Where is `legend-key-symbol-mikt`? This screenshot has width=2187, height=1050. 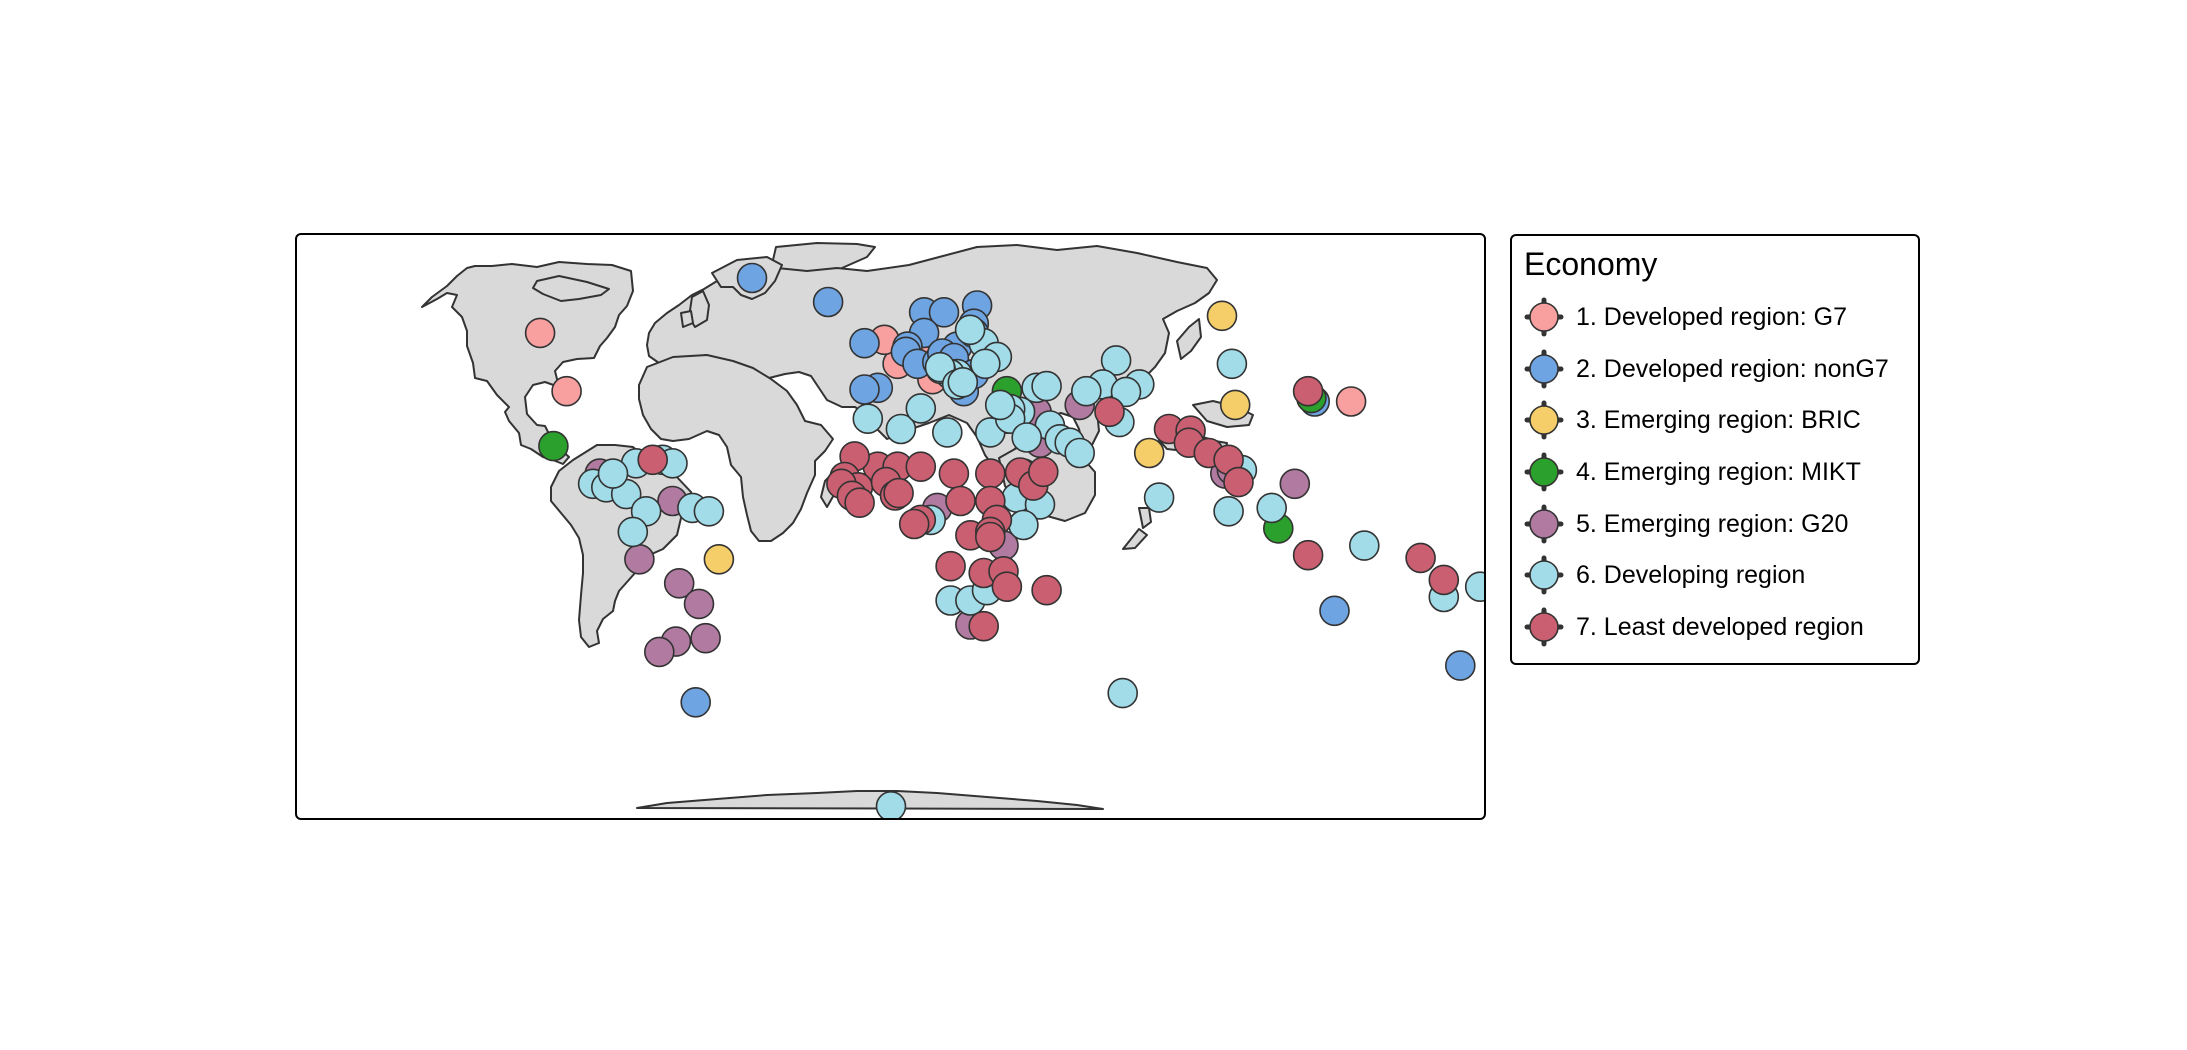 legend-key-symbol-mikt is located at coordinates (1544, 472).